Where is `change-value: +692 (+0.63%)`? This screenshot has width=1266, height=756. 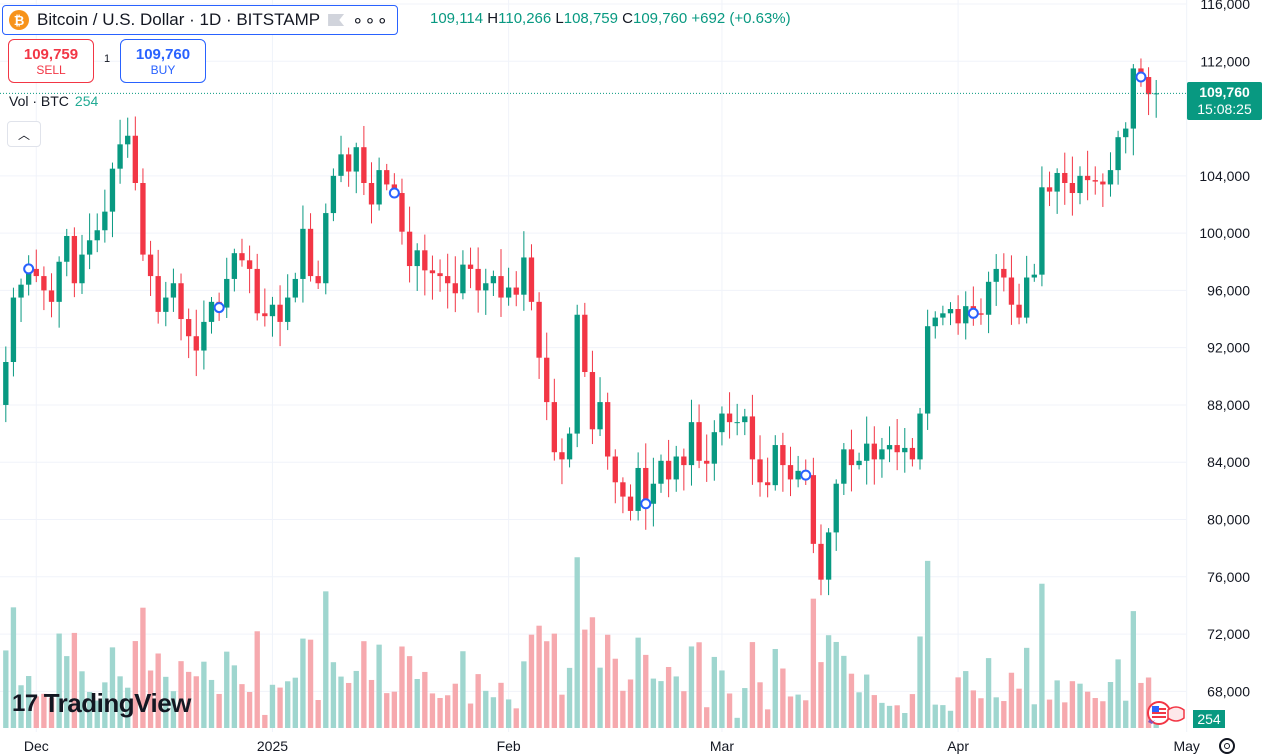
change-value: +692 (+0.63%) is located at coordinates (741, 18).